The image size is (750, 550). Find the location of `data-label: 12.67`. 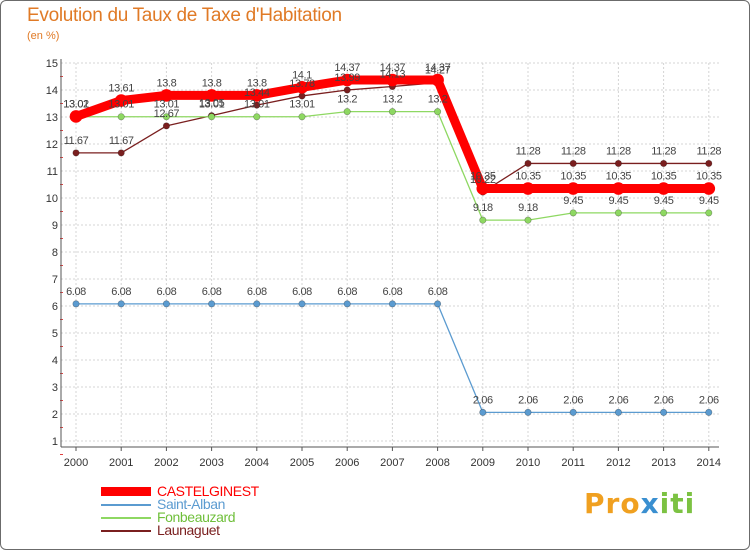

data-label: 12.67 is located at coordinates (167, 114).